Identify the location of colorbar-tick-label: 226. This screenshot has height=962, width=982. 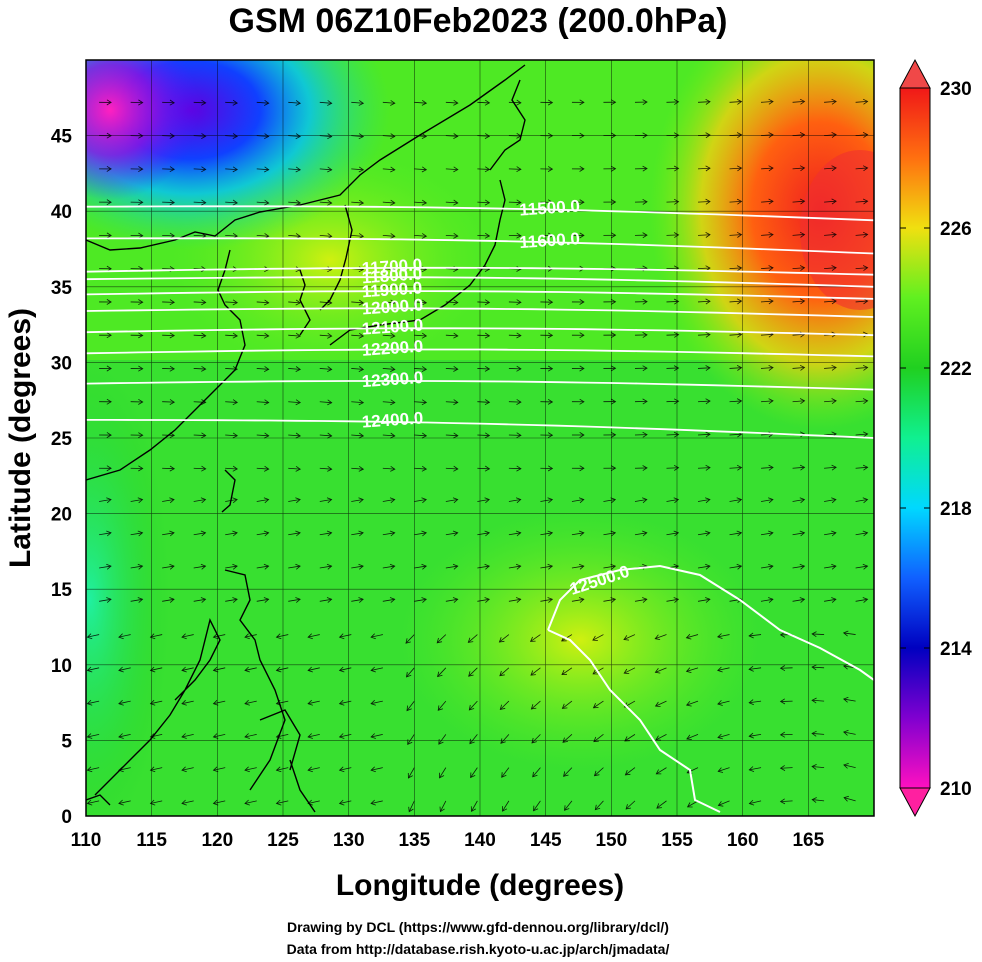
(956, 229).